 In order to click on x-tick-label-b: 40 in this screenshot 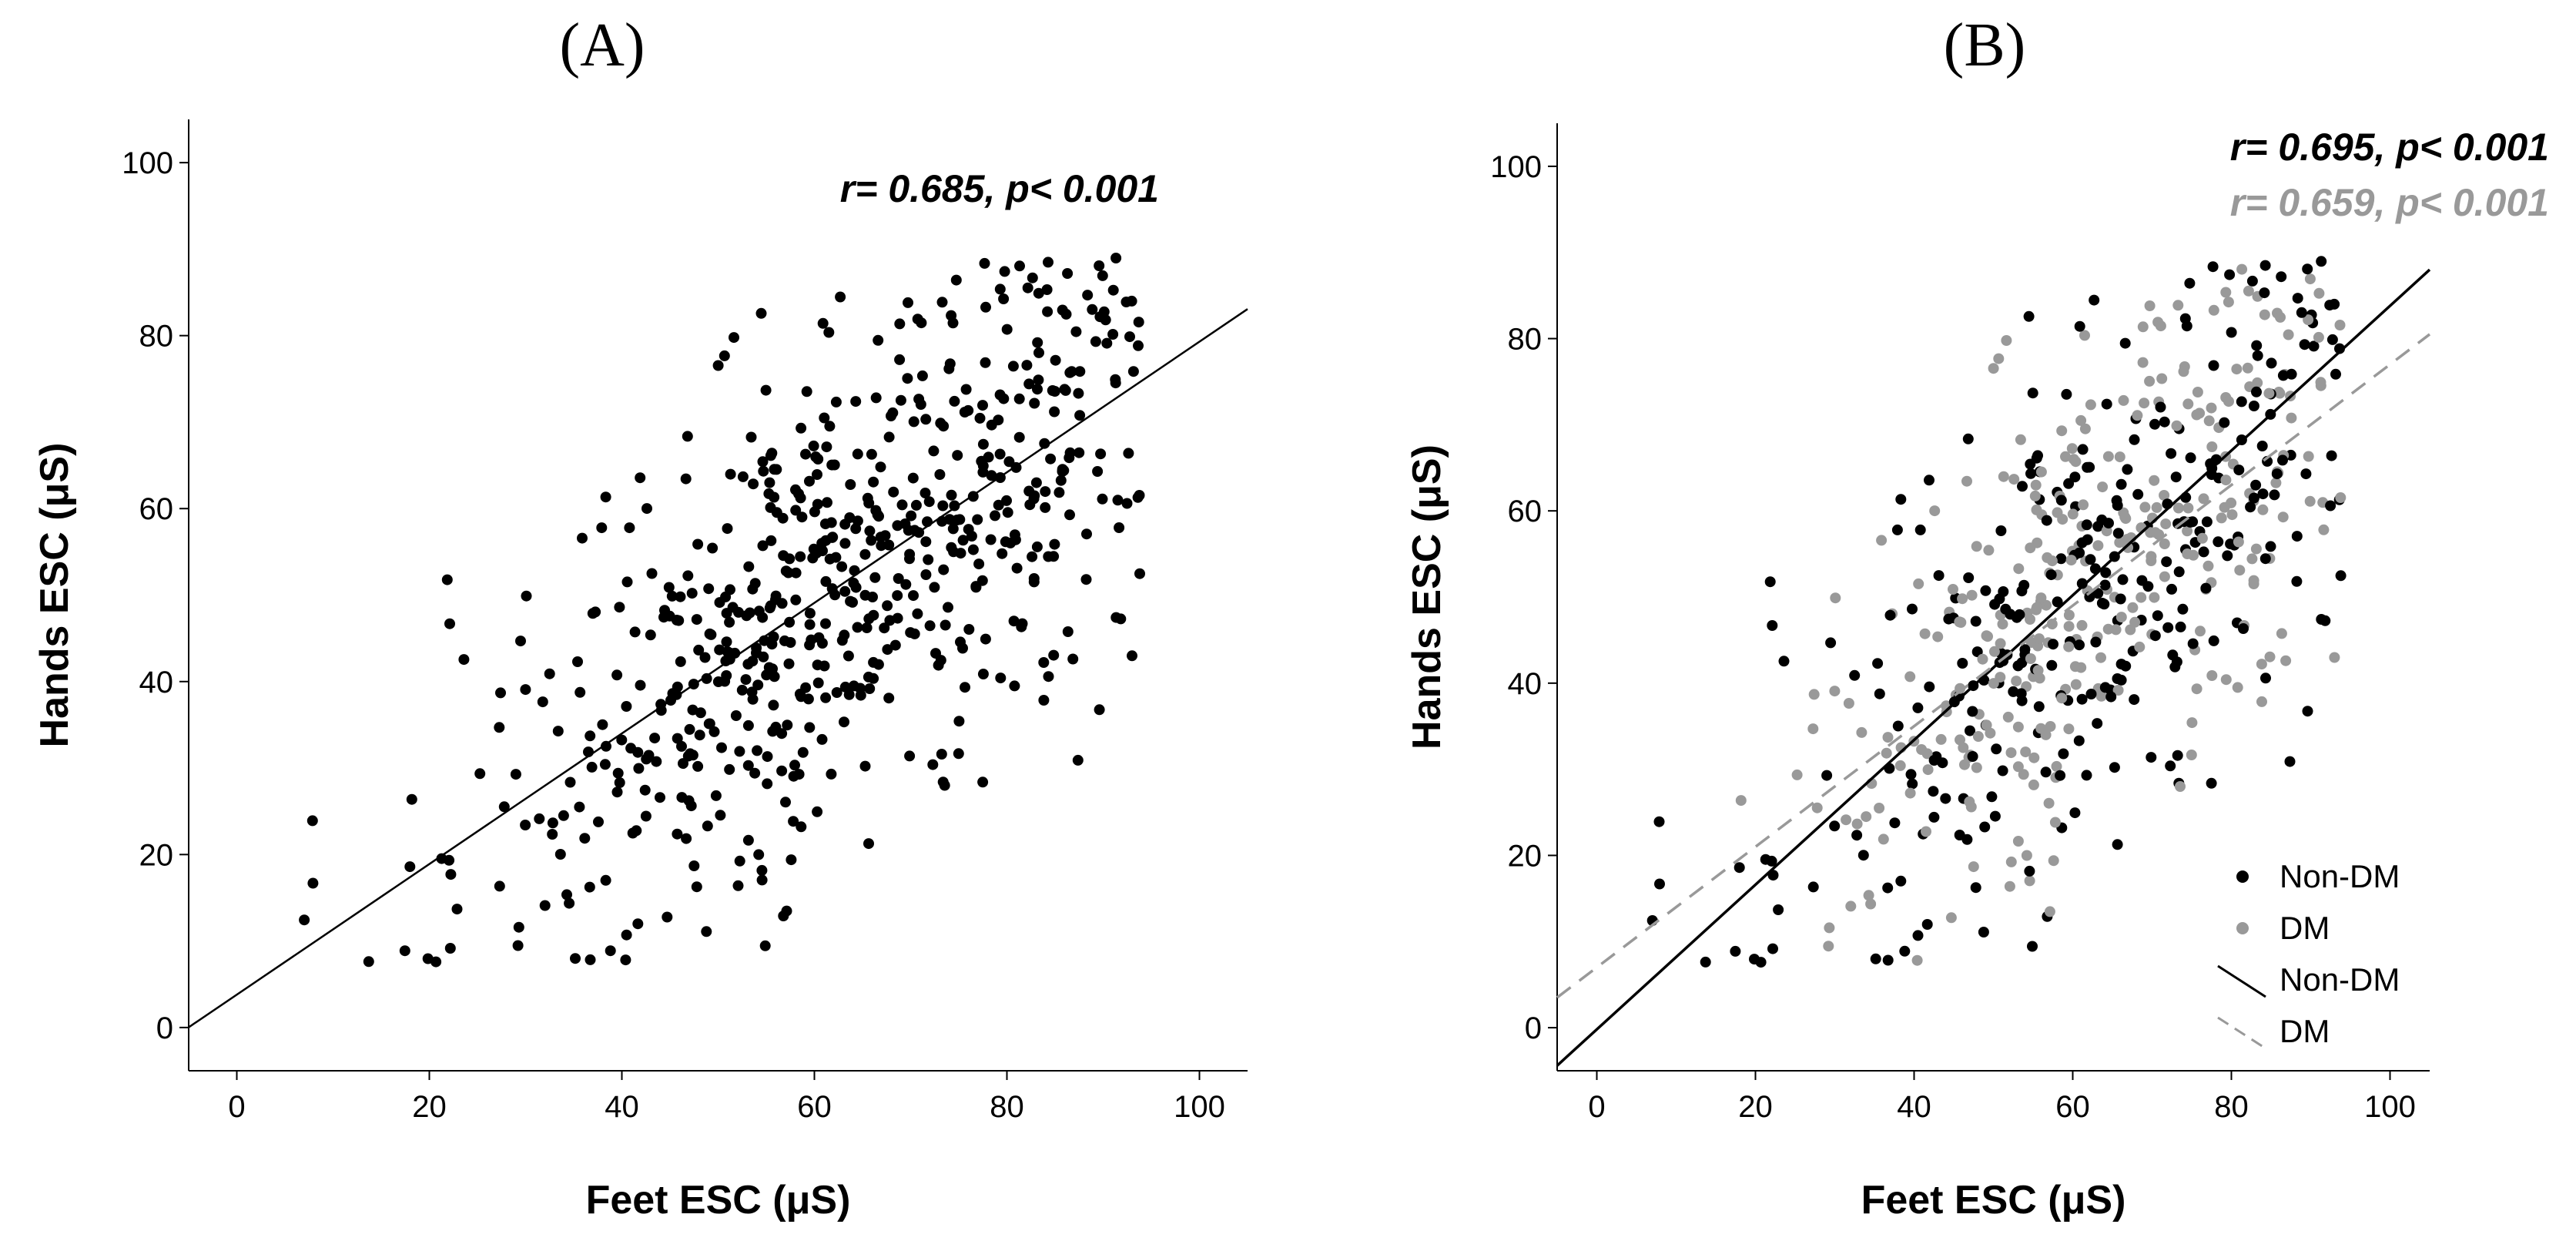, I will do `click(1914, 1107)`.